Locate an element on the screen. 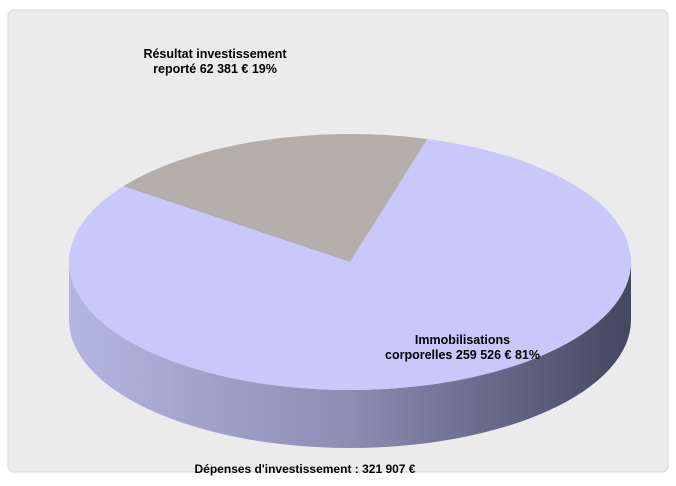 Image resolution: width=676 pixels, height=486 pixels. slice-category: Résultat investissement reporté is located at coordinates (215, 61).